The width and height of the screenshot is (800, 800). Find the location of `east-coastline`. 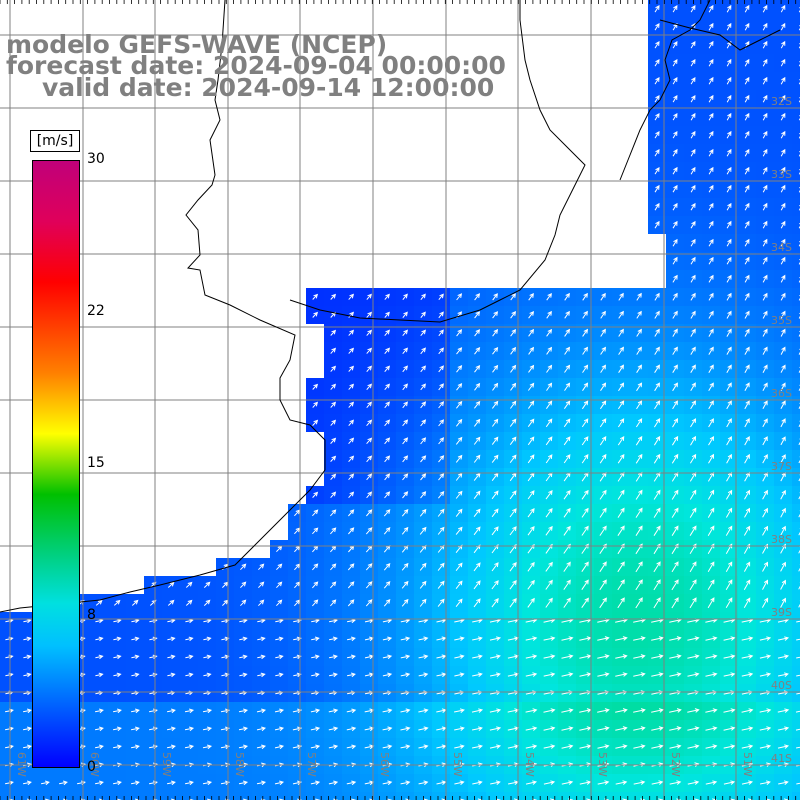

east-coastline is located at coordinates (665, 90).